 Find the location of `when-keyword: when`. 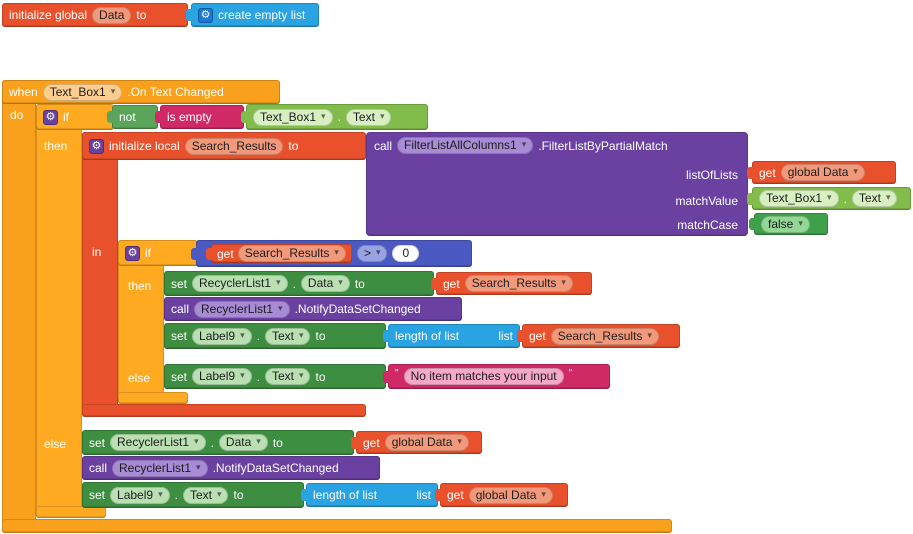

when-keyword: when is located at coordinates (23, 92).